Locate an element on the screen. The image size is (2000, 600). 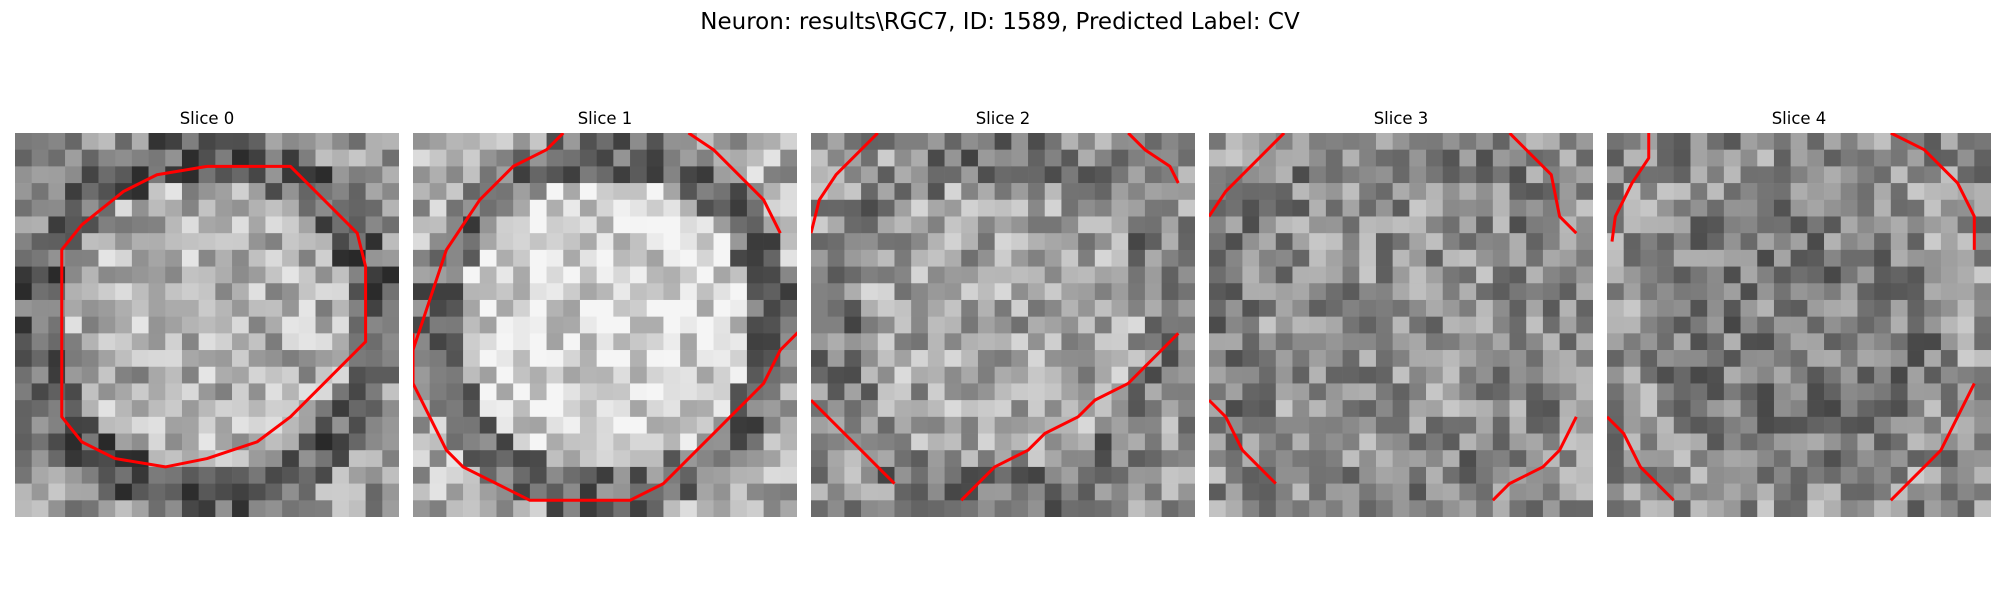
slice-title: Slice 0 is located at coordinates (207, 118).